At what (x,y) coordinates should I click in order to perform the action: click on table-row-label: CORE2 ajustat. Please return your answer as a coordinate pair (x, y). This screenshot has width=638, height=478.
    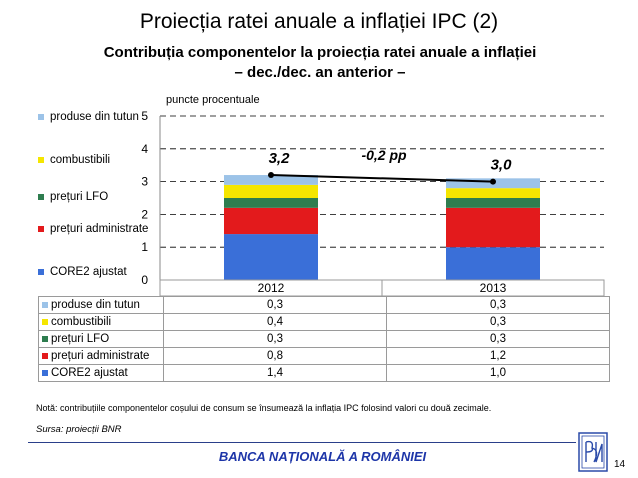
    Looking at the image, I should click on (101, 373).